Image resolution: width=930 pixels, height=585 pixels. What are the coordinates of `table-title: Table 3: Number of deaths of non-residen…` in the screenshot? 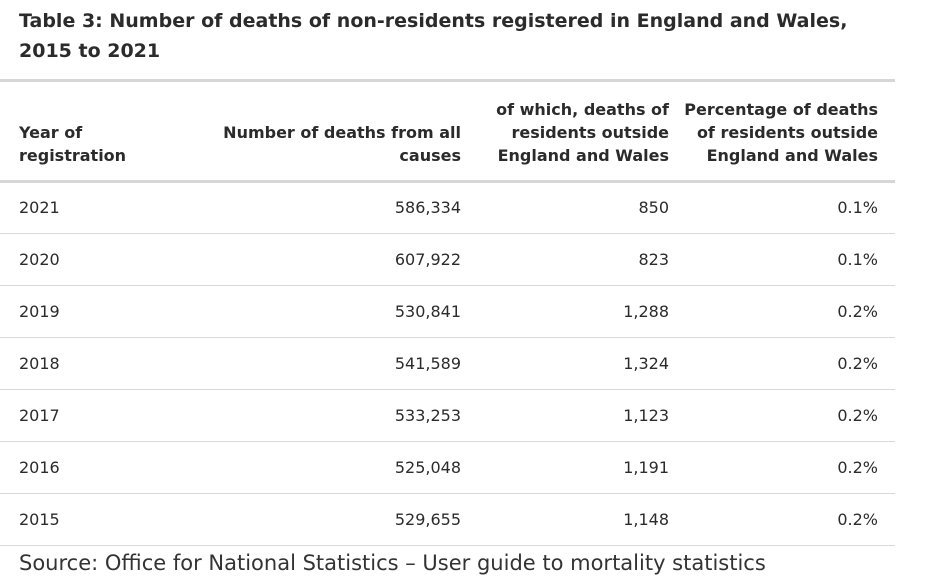 It's located at (433, 36).